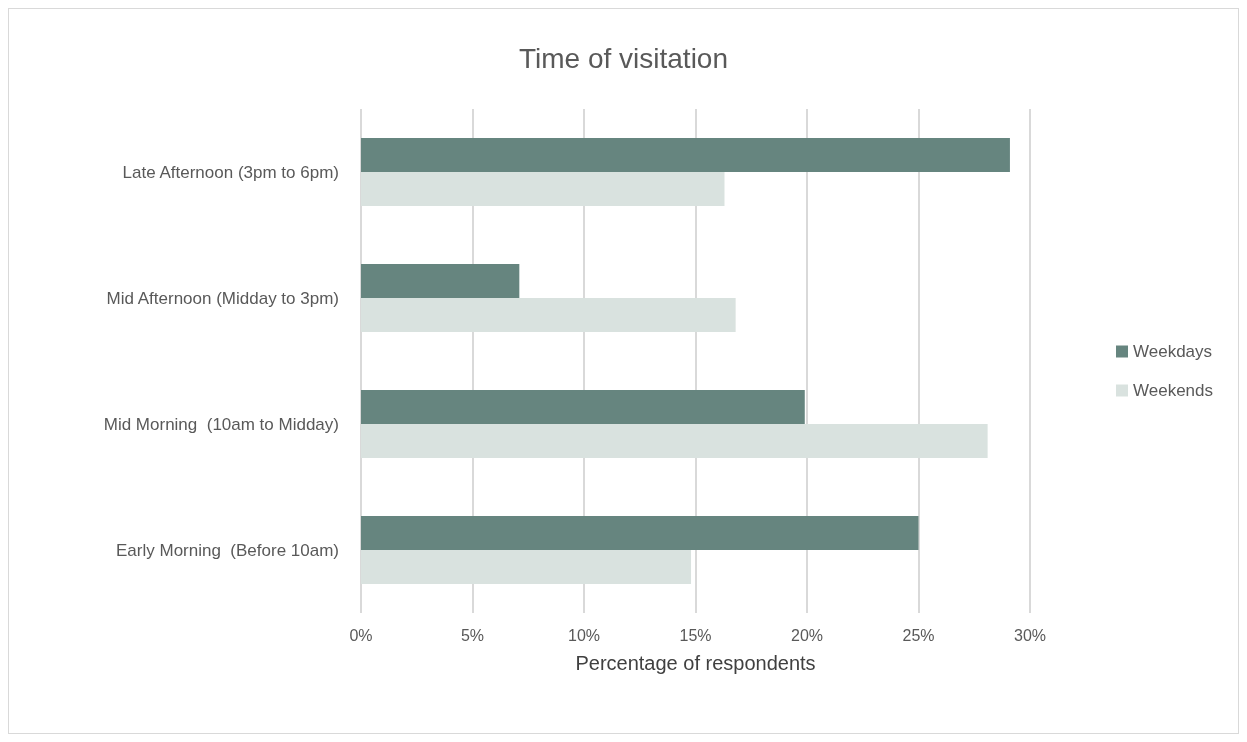  What do you see at coordinates (222, 298) in the screenshot?
I see `y-tick-label: Mid Afternoon (Midday to 3pm)` at bounding box center [222, 298].